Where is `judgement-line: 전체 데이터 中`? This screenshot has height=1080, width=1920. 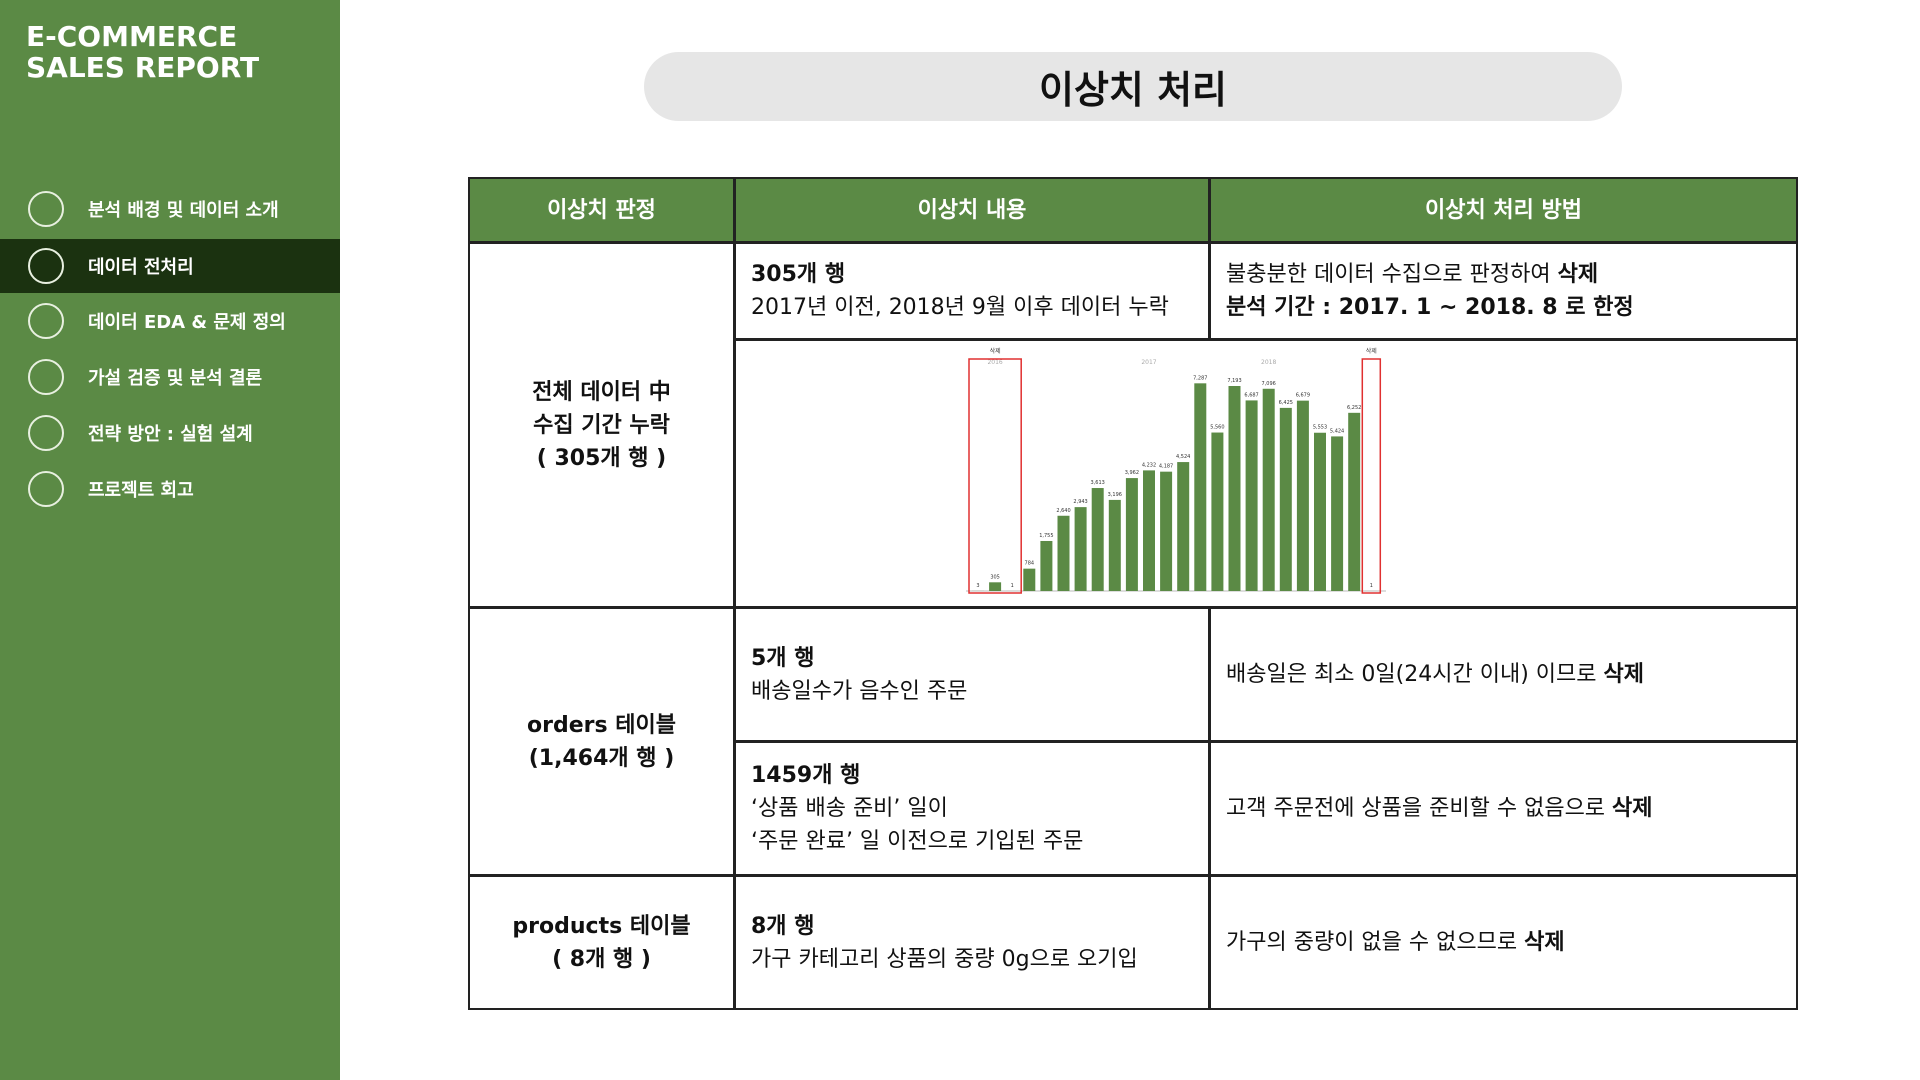
judgement-line: 전체 데이터 中 is located at coordinates (601, 392).